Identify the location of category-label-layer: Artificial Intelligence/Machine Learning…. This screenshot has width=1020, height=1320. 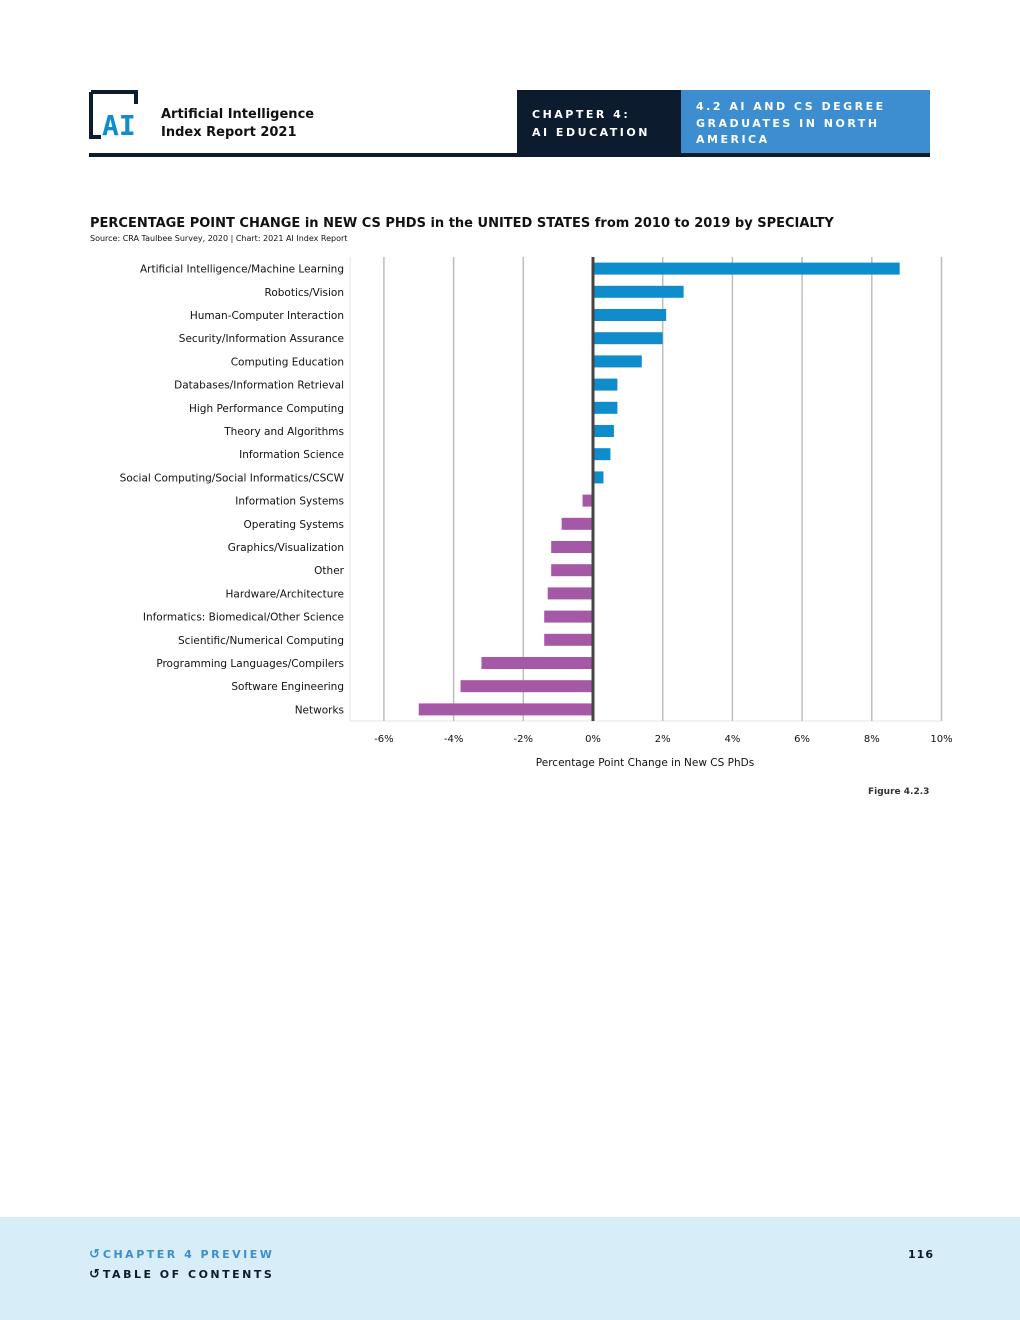
(232, 490).